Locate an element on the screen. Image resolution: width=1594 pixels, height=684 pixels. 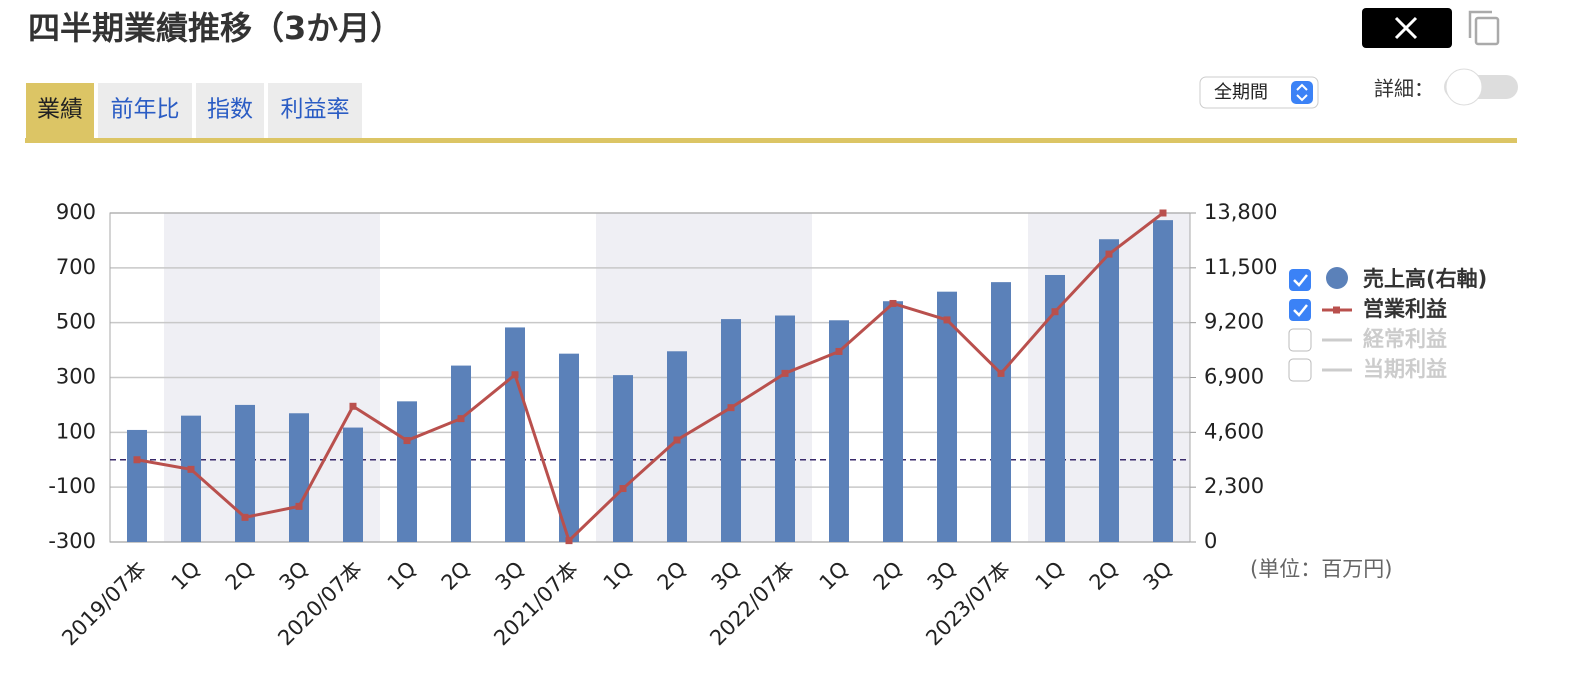
legend-label: 営業利益 is located at coordinates (1405, 309).